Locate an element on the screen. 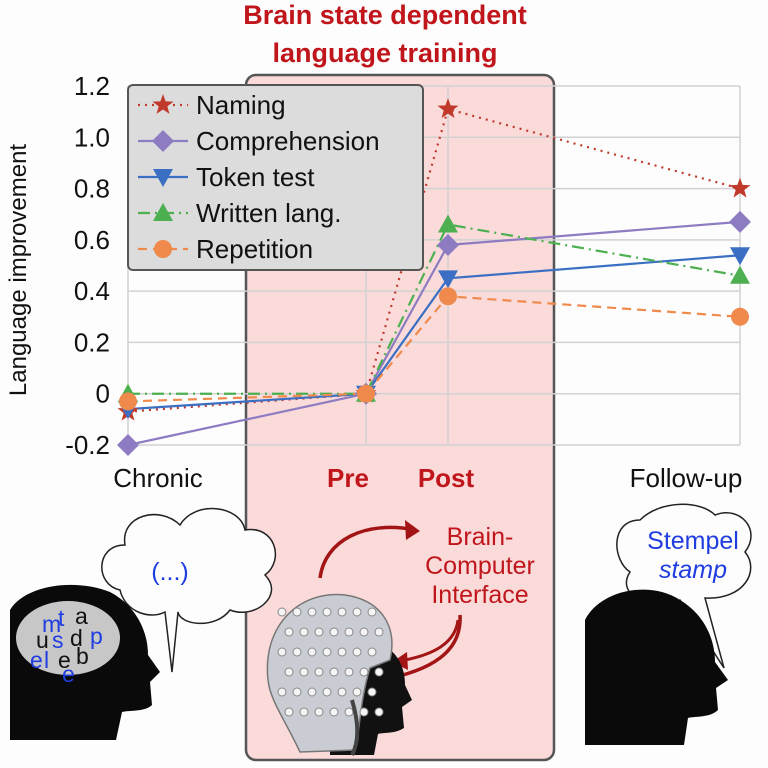 This screenshot has width=768, height=768. jumbled-letter: s is located at coordinates (58, 640).